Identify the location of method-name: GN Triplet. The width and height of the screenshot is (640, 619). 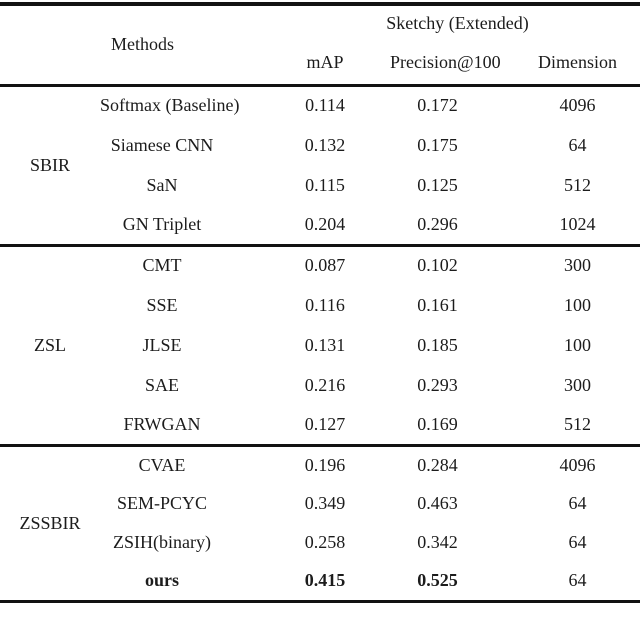
(162, 223).